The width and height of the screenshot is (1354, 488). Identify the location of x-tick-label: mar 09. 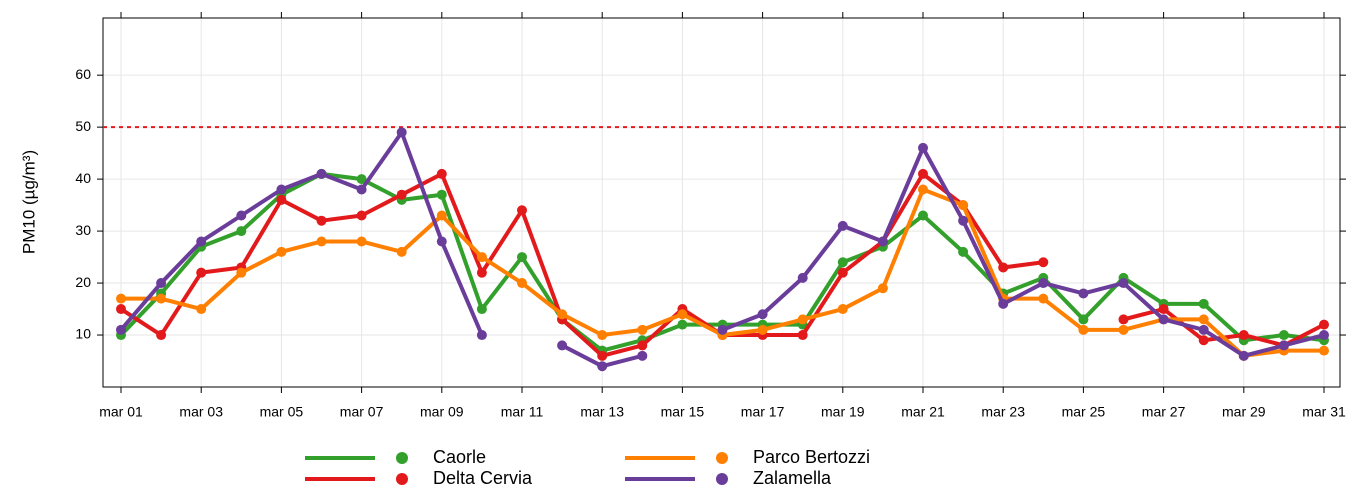
(442, 412).